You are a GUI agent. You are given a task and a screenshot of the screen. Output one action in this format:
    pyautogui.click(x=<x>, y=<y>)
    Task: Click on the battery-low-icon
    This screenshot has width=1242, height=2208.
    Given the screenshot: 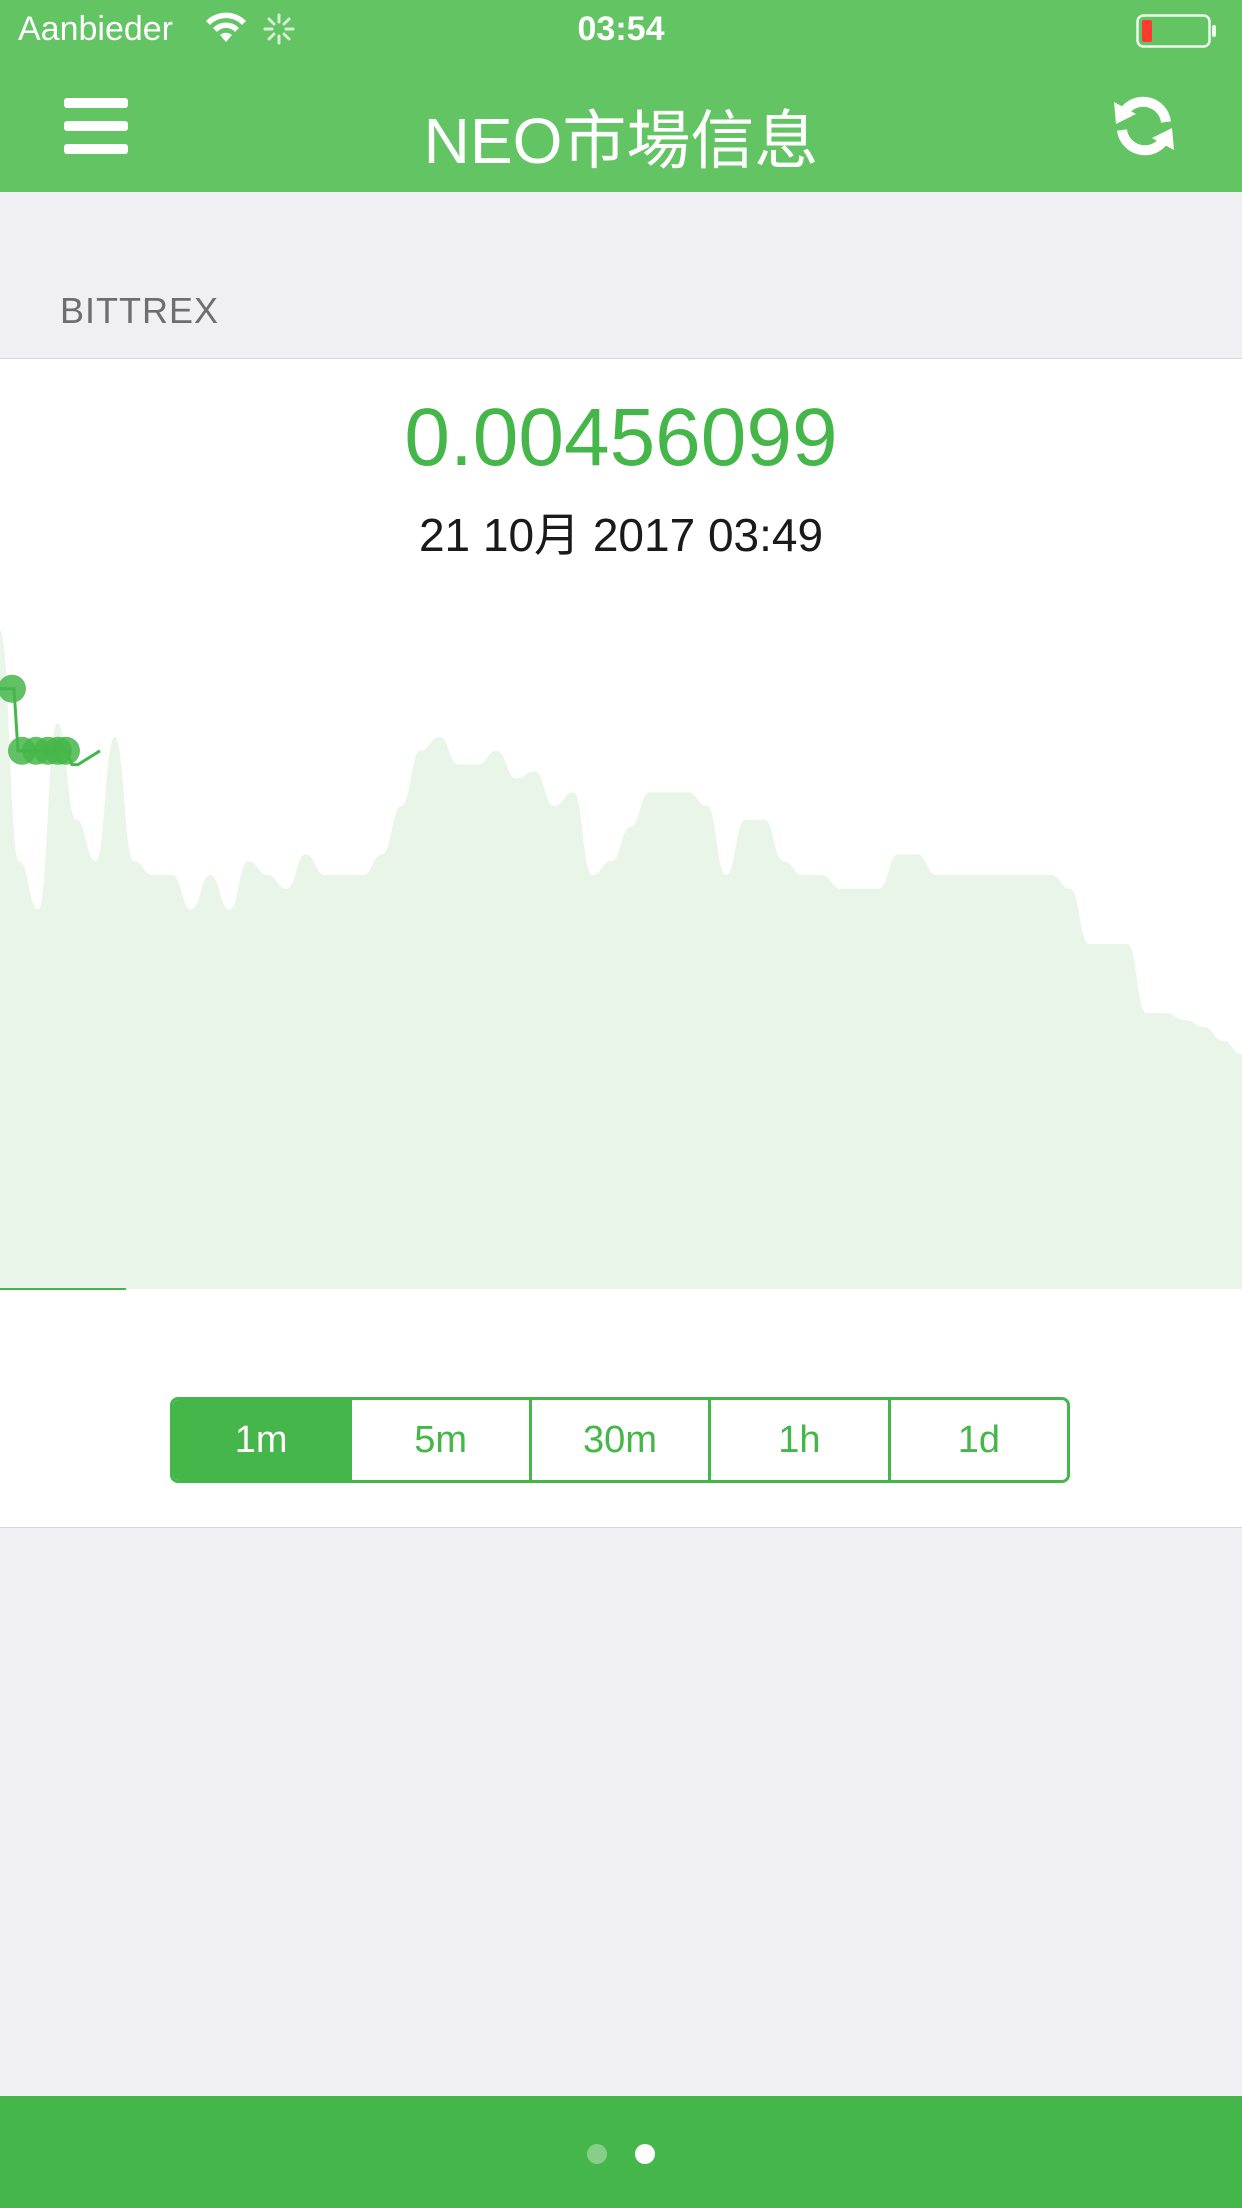 What is the action you would take?
    pyautogui.click(x=1177, y=33)
    